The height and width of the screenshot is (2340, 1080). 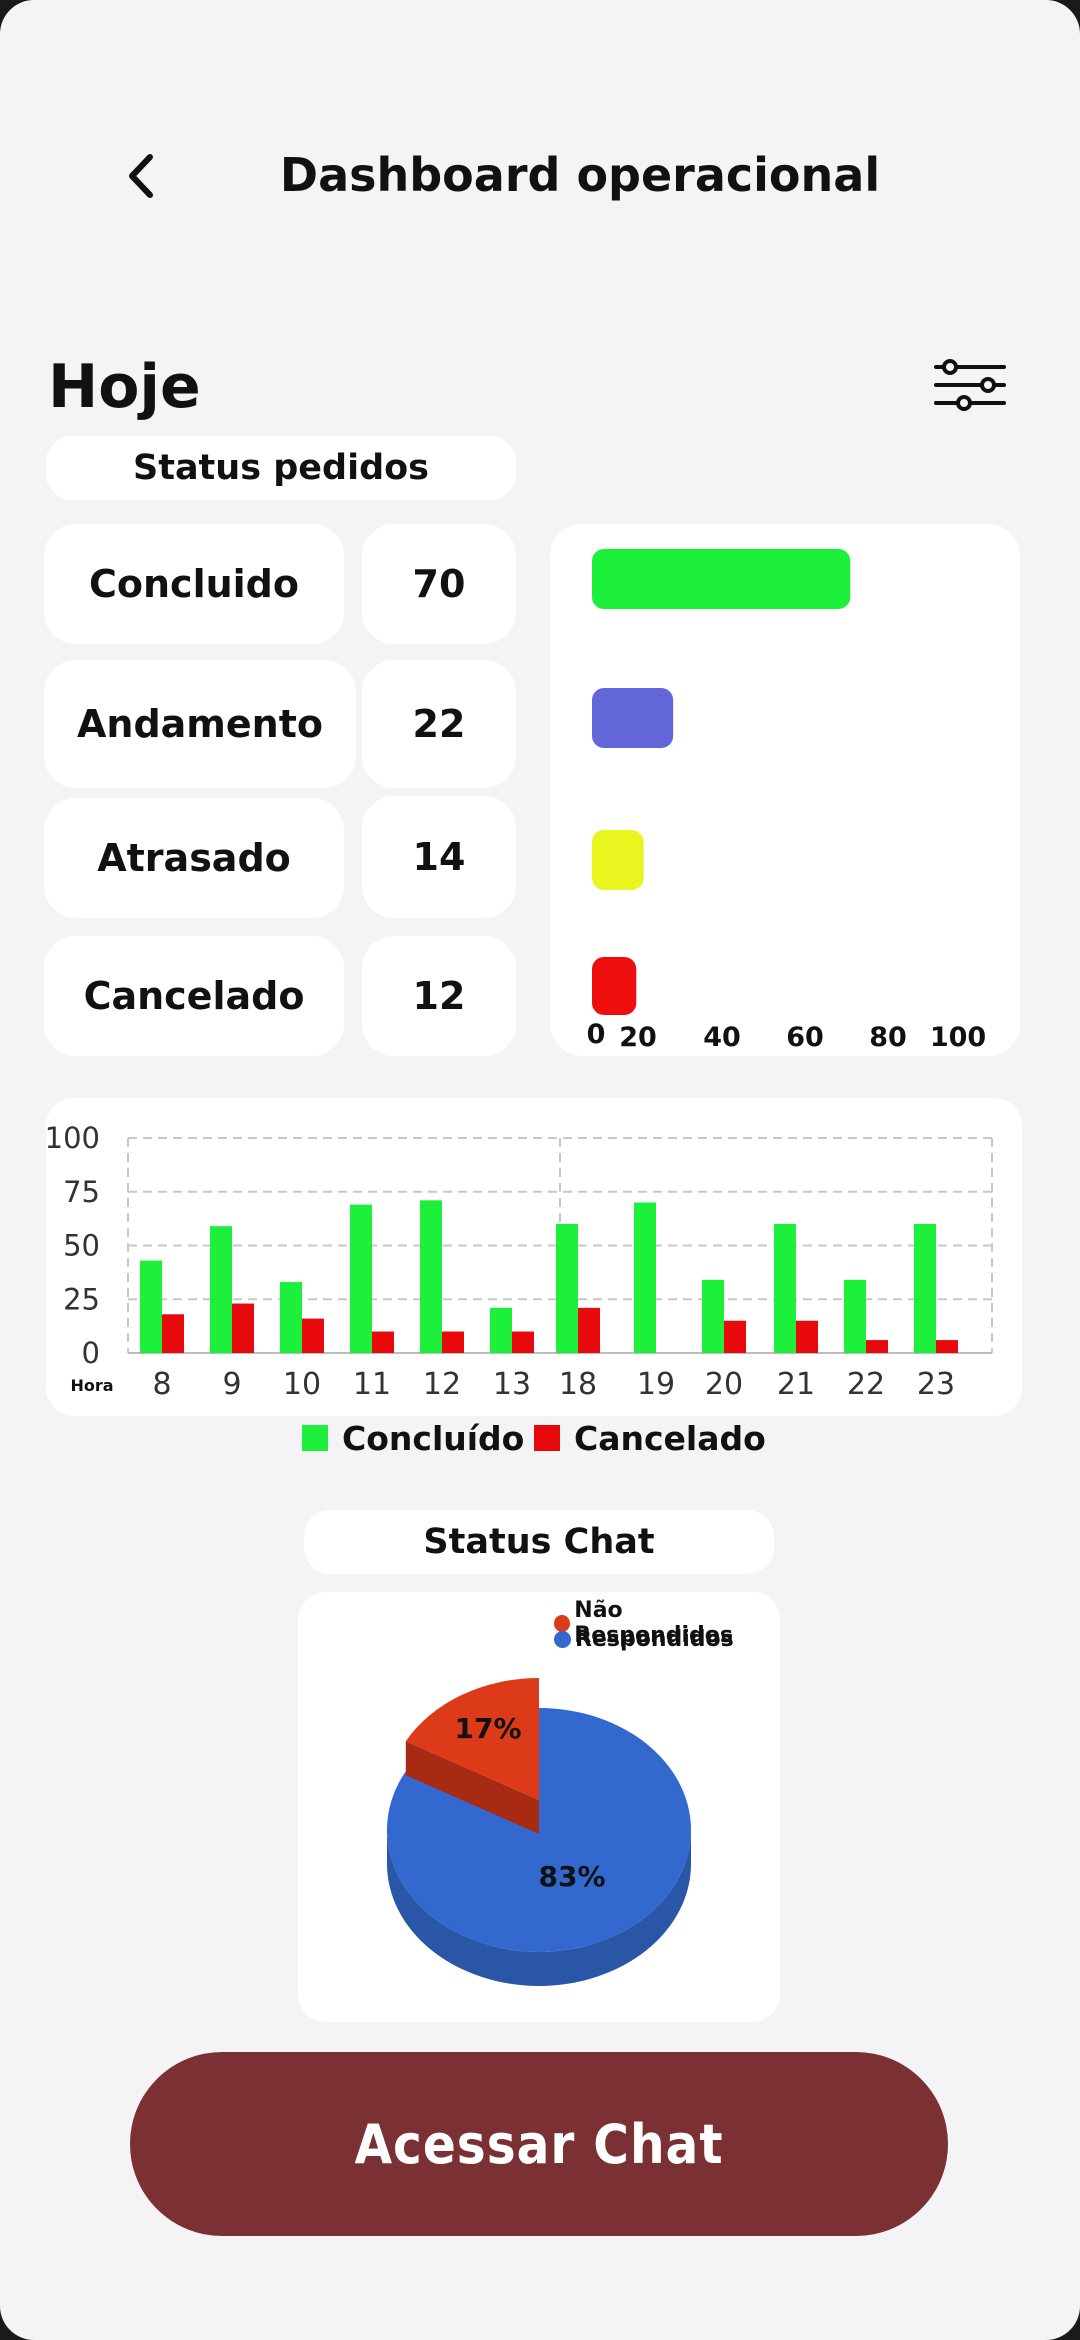 I want to click on y-tick-label: 25, so click(x=81, y=1299).